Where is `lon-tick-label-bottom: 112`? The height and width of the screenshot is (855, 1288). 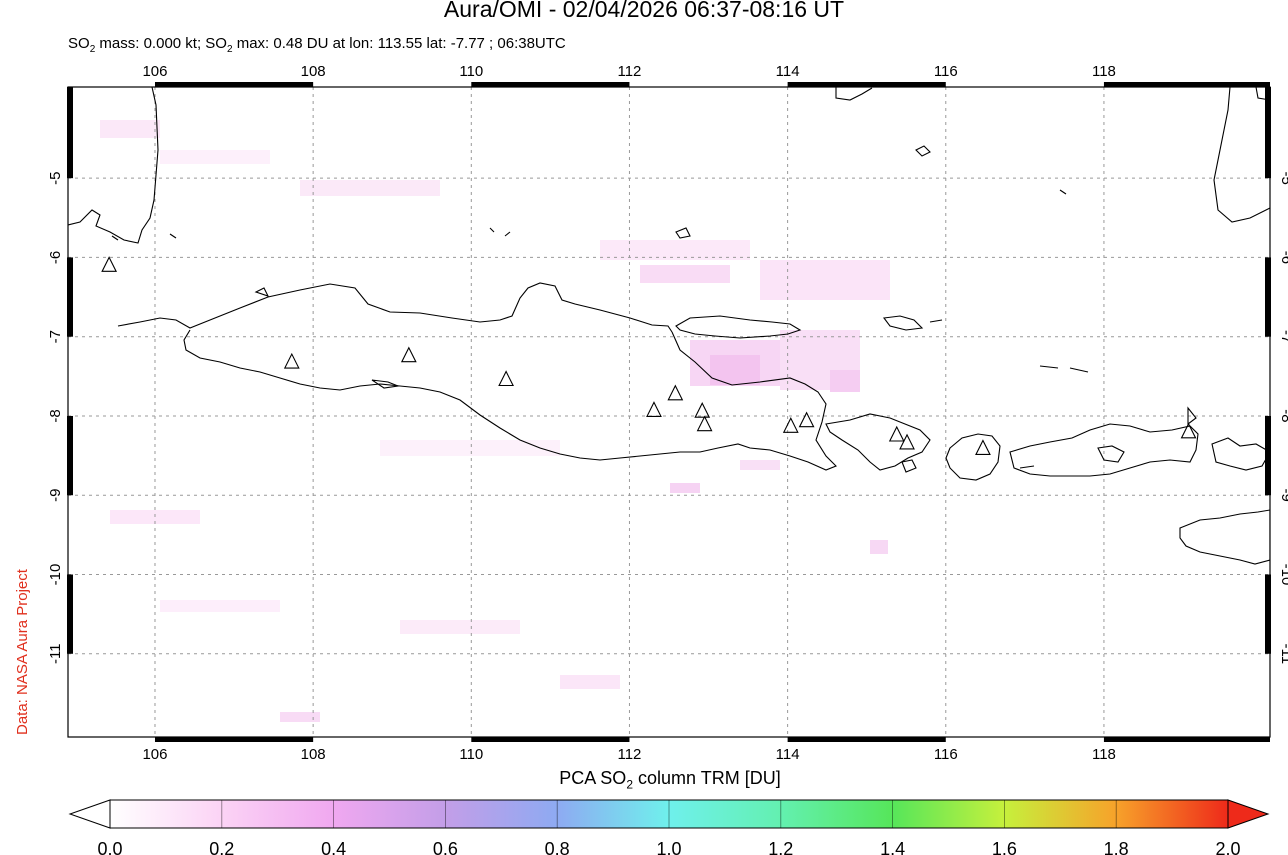
lon-tick-label-bottom: 112 is located at coordinates (629, 754).